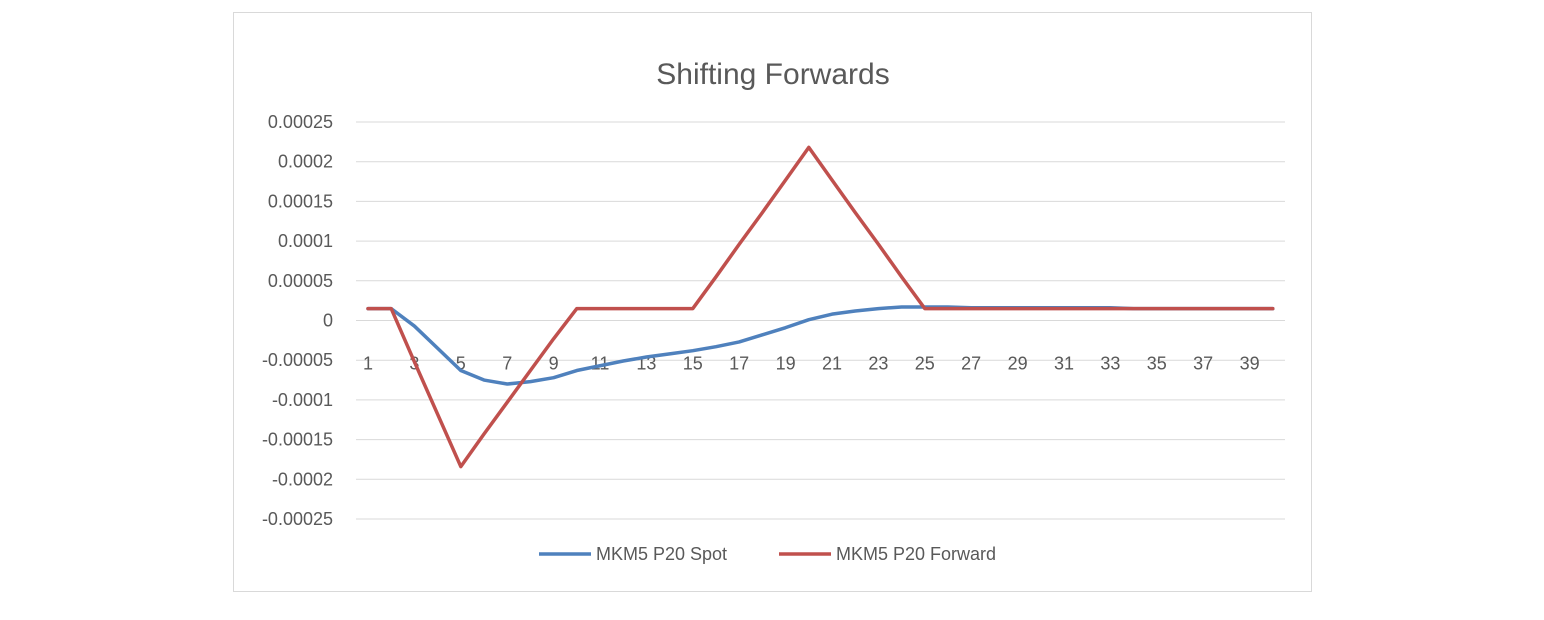 This screenshot has width=1544, height=620. I want to click on y-tick-label: 0.00015, so click(300, 201).